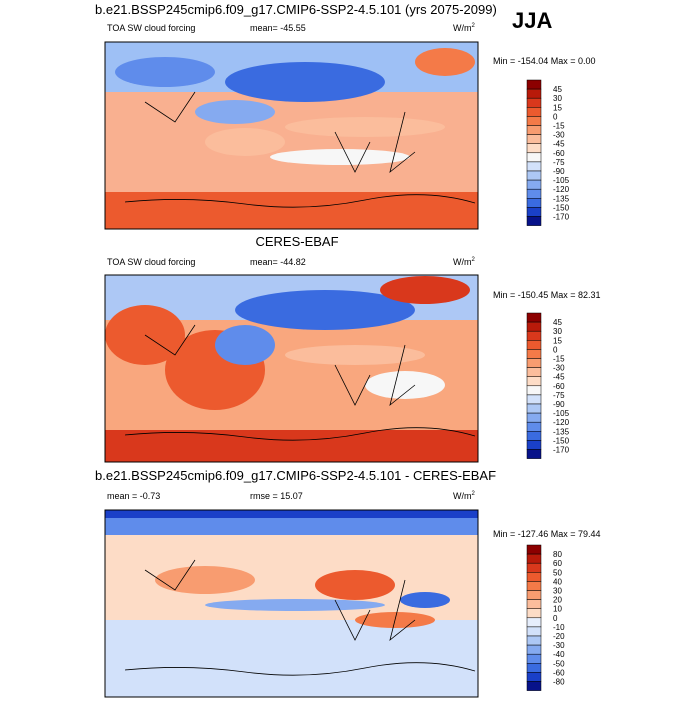  Describe the element at coordinates (296, 241) in the screenshot. I see `panel-title: CERES-EBAF` at that location.